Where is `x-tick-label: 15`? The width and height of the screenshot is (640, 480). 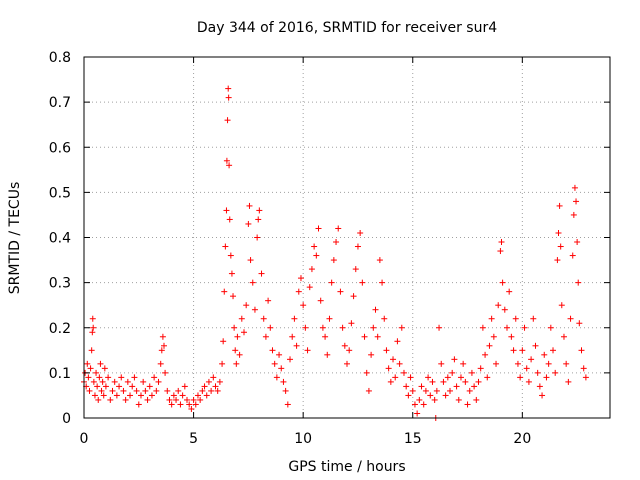 x-tick-label: 15 is located at coordinates (413, 439).